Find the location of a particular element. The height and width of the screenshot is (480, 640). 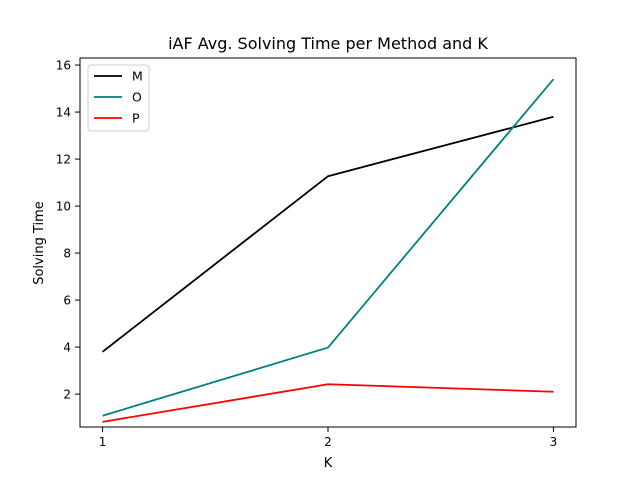

x-axis-label: K is located at coordinates (328, 463).